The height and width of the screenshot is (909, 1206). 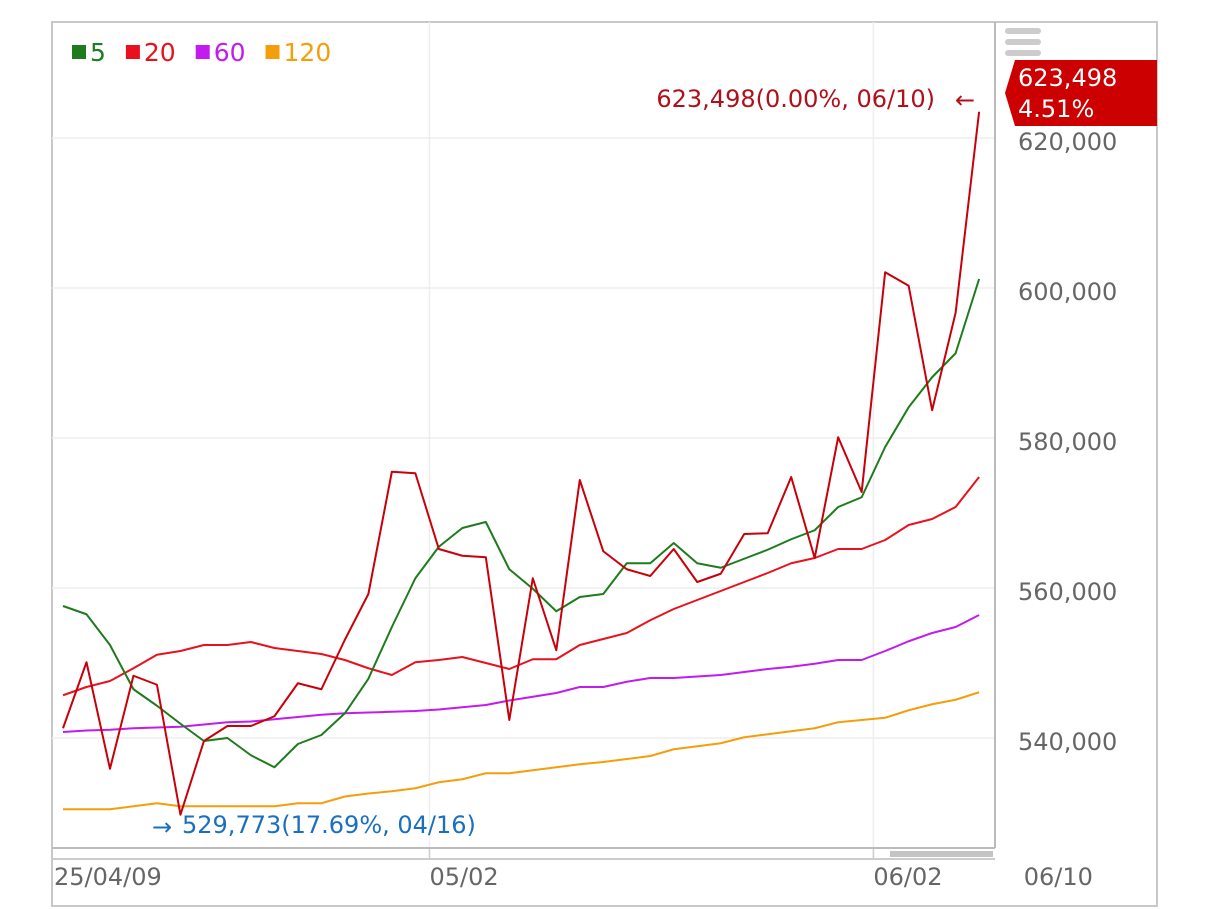 What do you see at coordinates (965, 100) in the screenshot?
I see `arrow-left-icon: ←` at bounding box center [965, 100].